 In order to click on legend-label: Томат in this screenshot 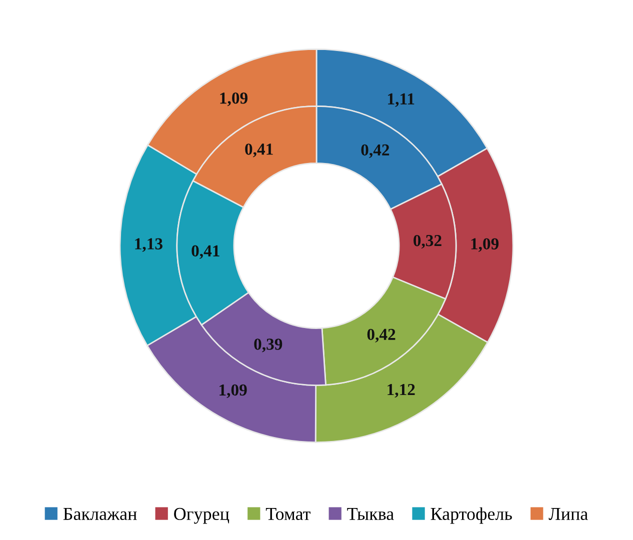, I will do `click(288, 514)`.